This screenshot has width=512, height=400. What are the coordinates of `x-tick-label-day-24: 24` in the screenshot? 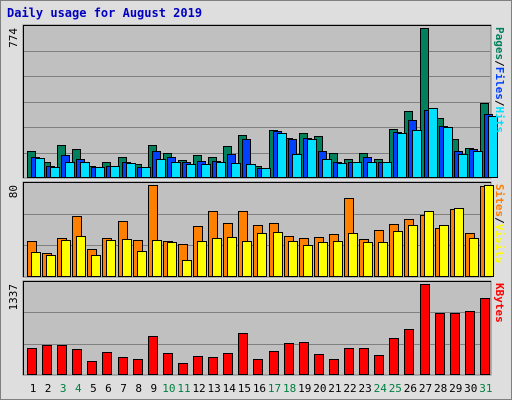 It's located at (381, 388).